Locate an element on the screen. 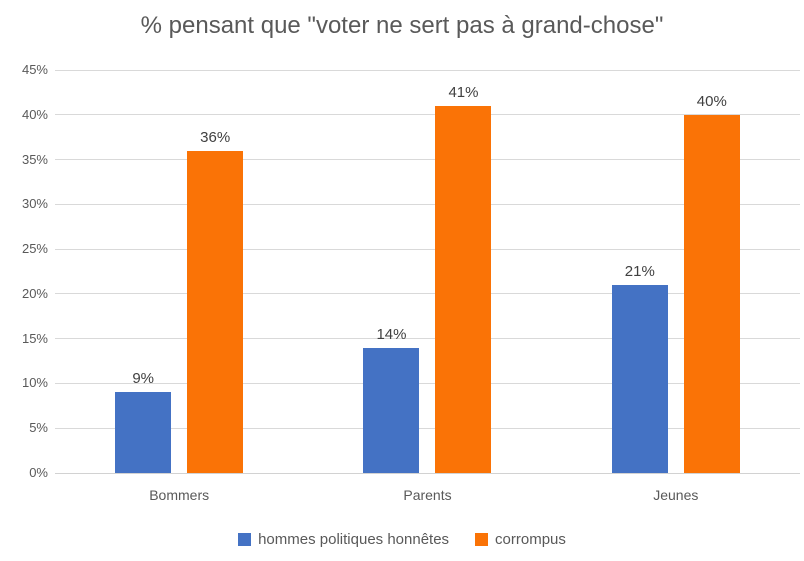 The image size is (804, 561). y-axis-tick-label: 30% is located at coordinates (34, 204).